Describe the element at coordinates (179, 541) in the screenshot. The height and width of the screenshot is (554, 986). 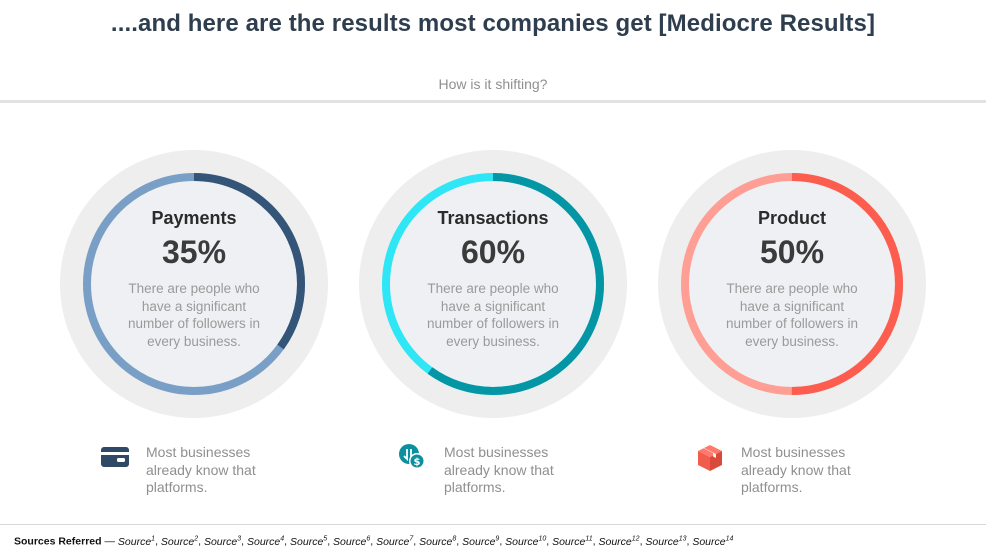
I see `source-item: Source2` at that location.